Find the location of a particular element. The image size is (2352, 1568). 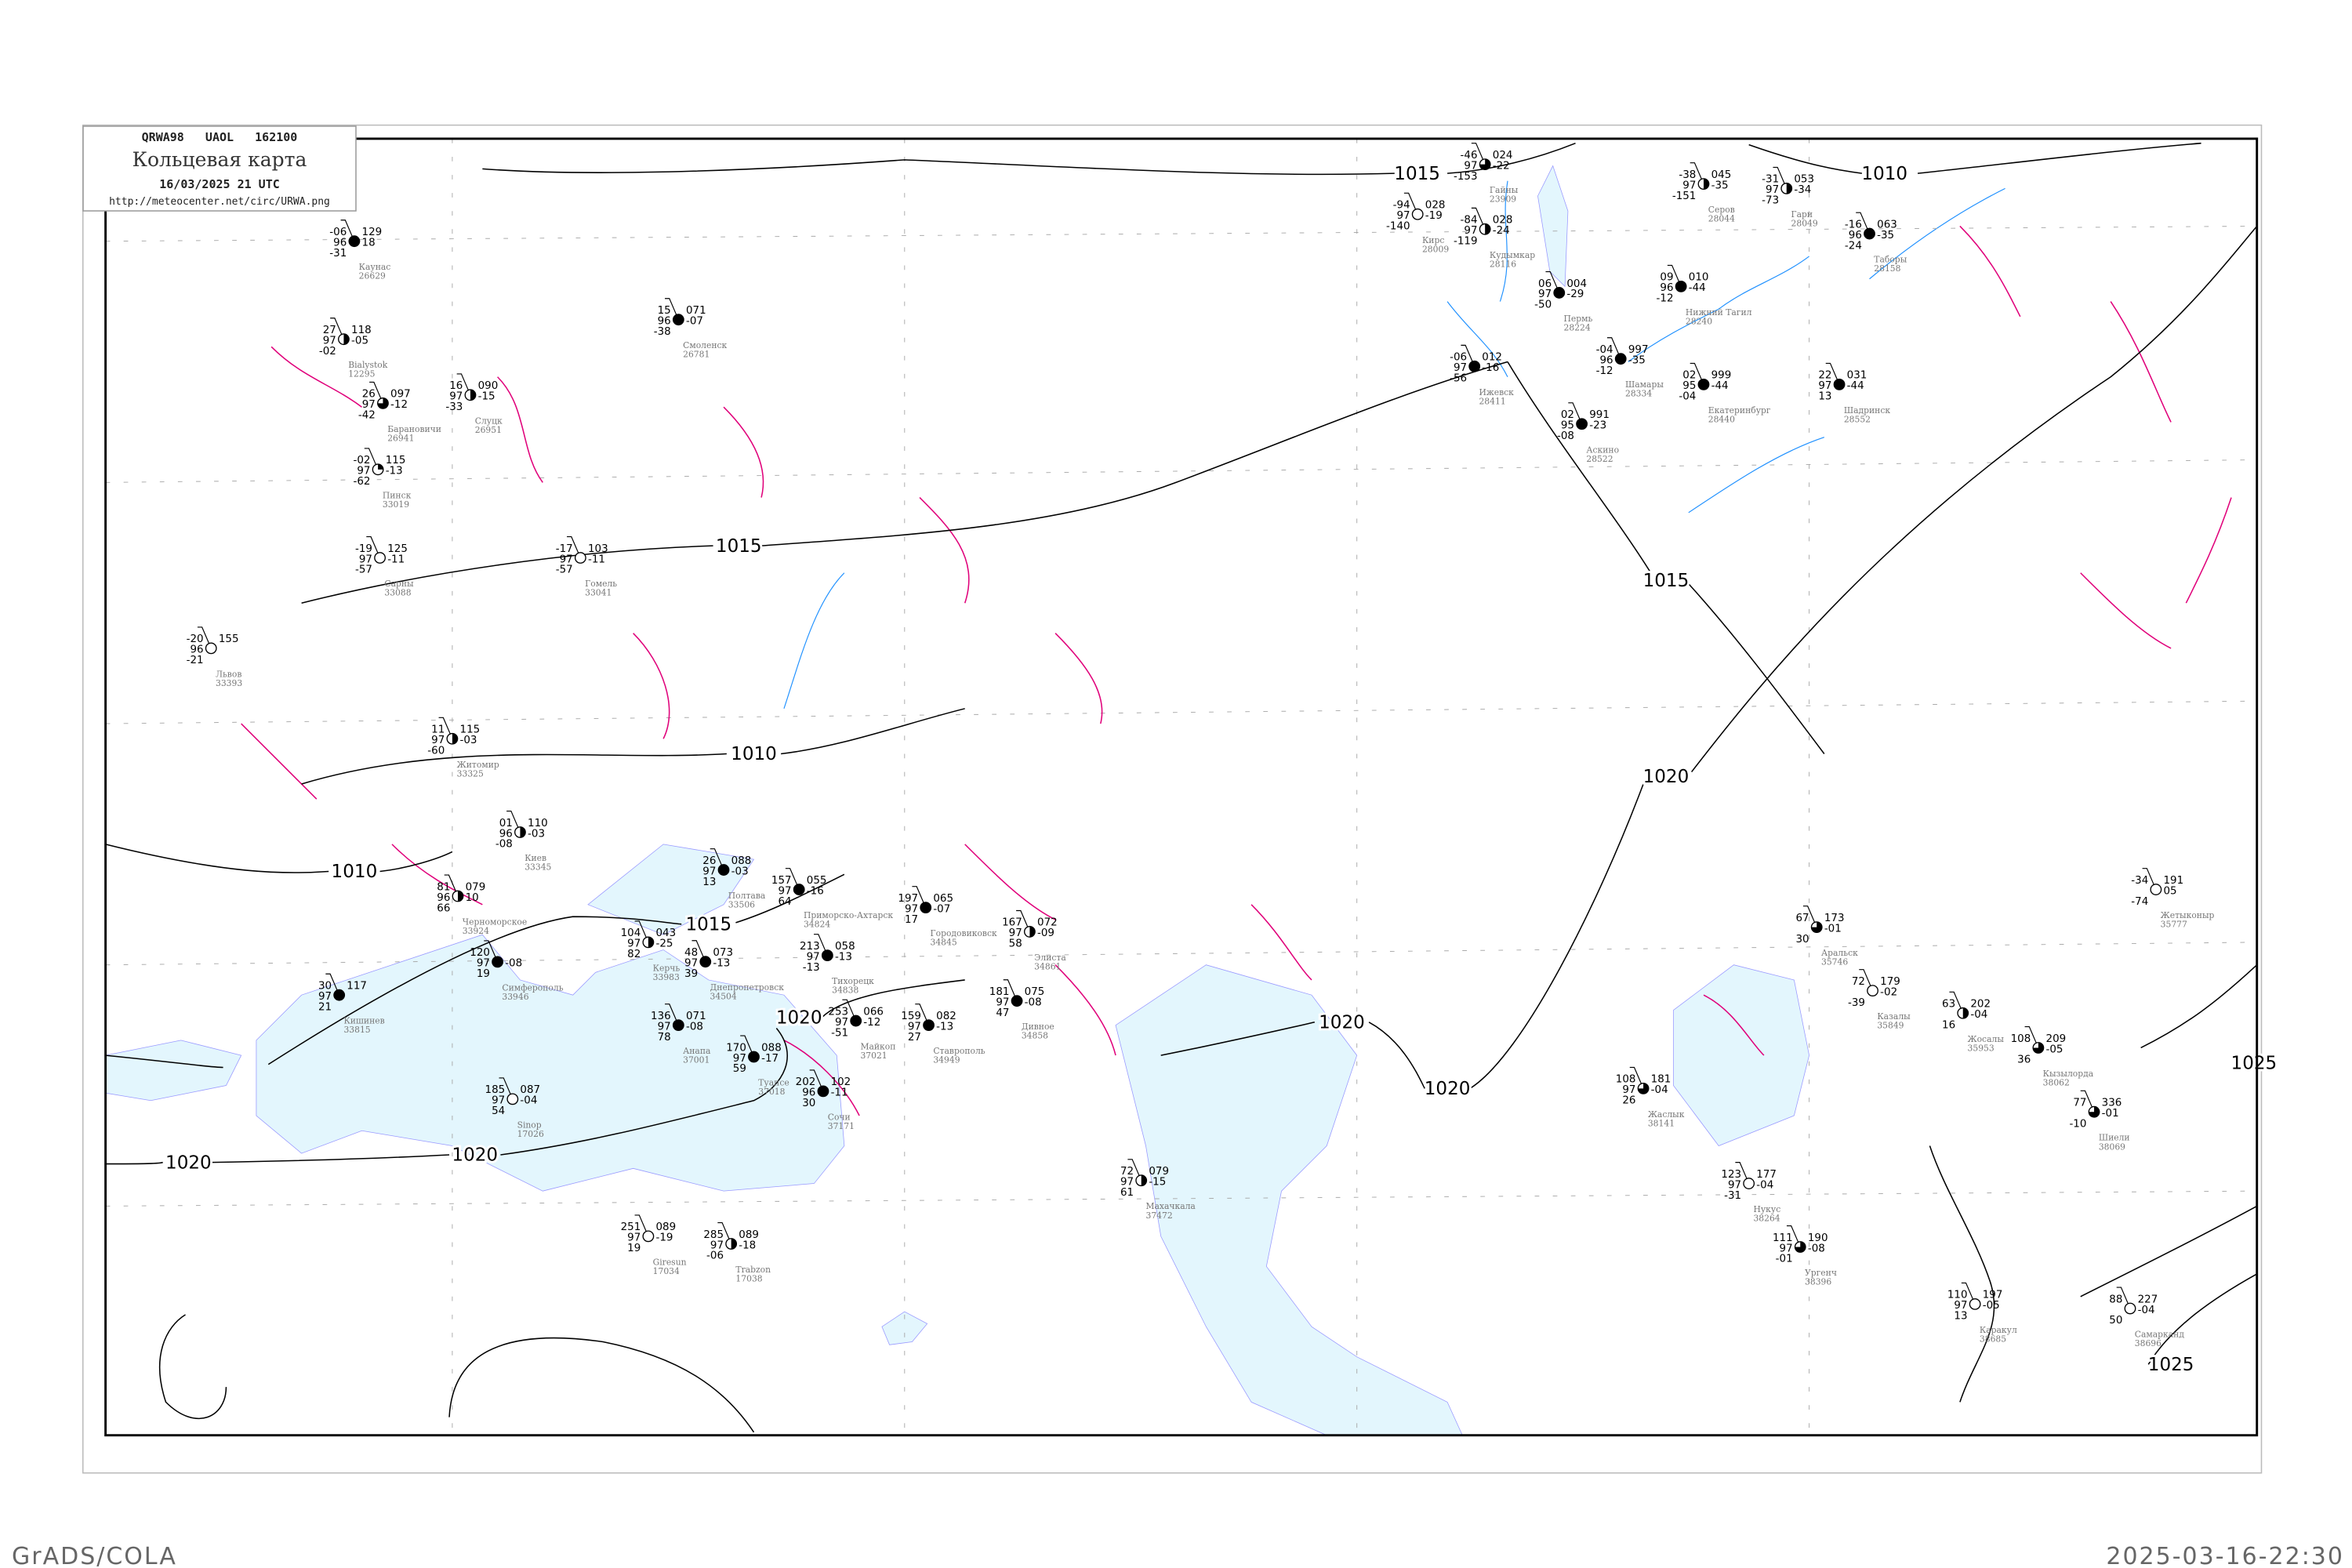

isobar-1020-south is located at coordinates (535, 1072).